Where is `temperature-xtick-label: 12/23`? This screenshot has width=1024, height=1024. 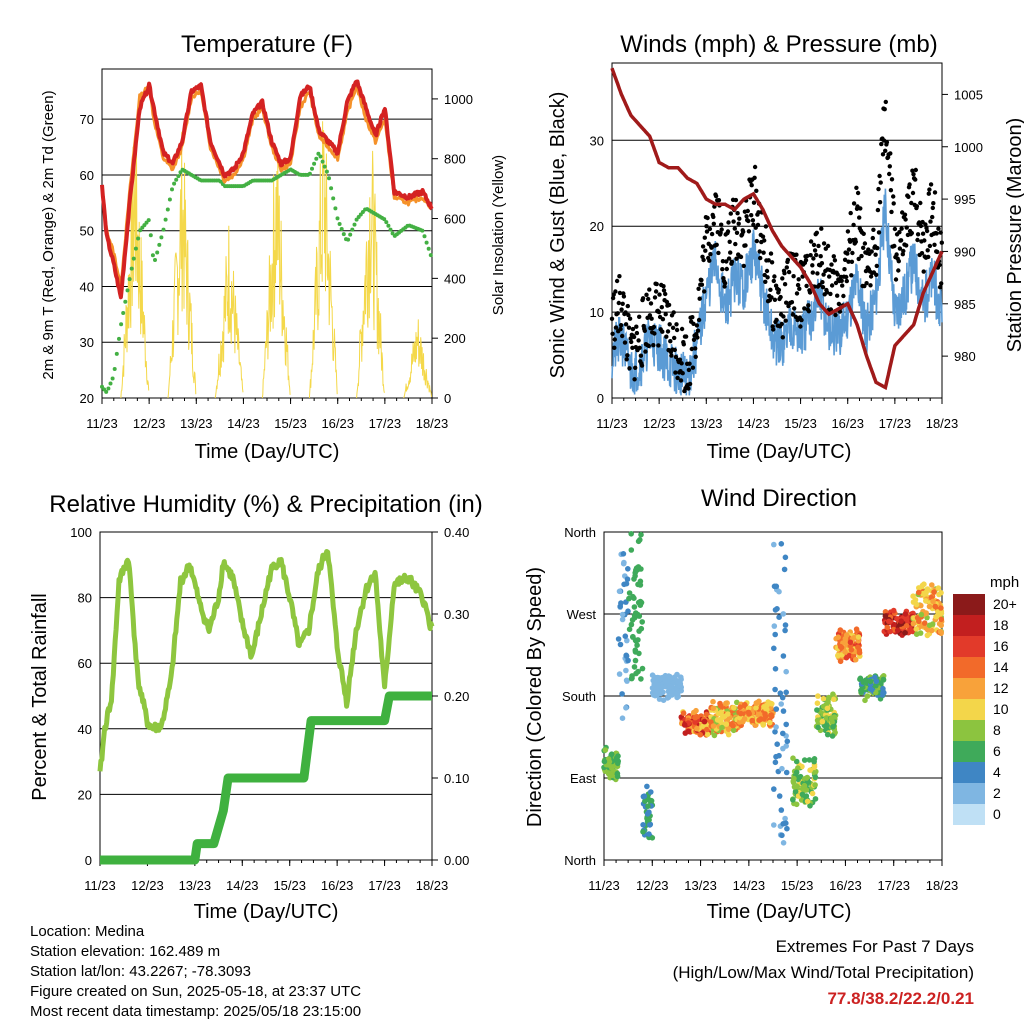 temperature-xtick-label: 12/23 is located at coordinates (149, 423).